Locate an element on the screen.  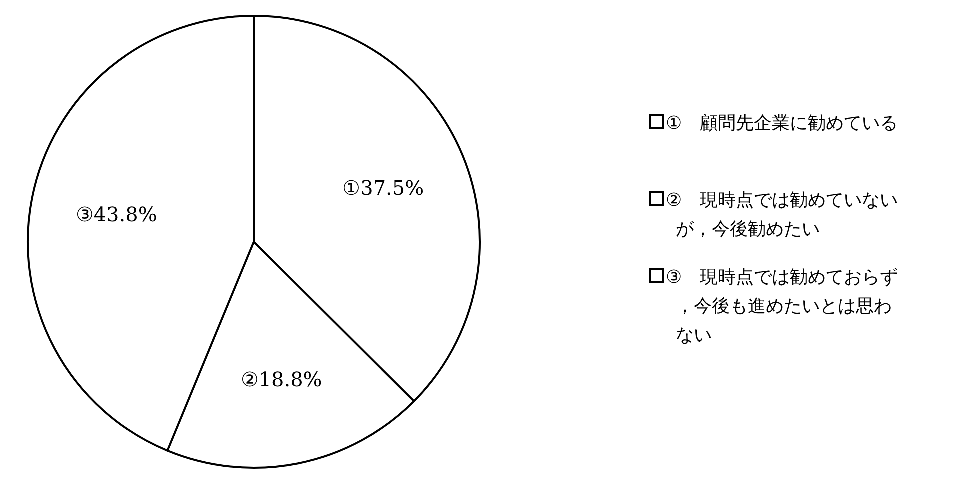
legend-label: ③ 現時点では勧めておらず，今後も進めたいとは思わない is located at coordinates (782, 306).